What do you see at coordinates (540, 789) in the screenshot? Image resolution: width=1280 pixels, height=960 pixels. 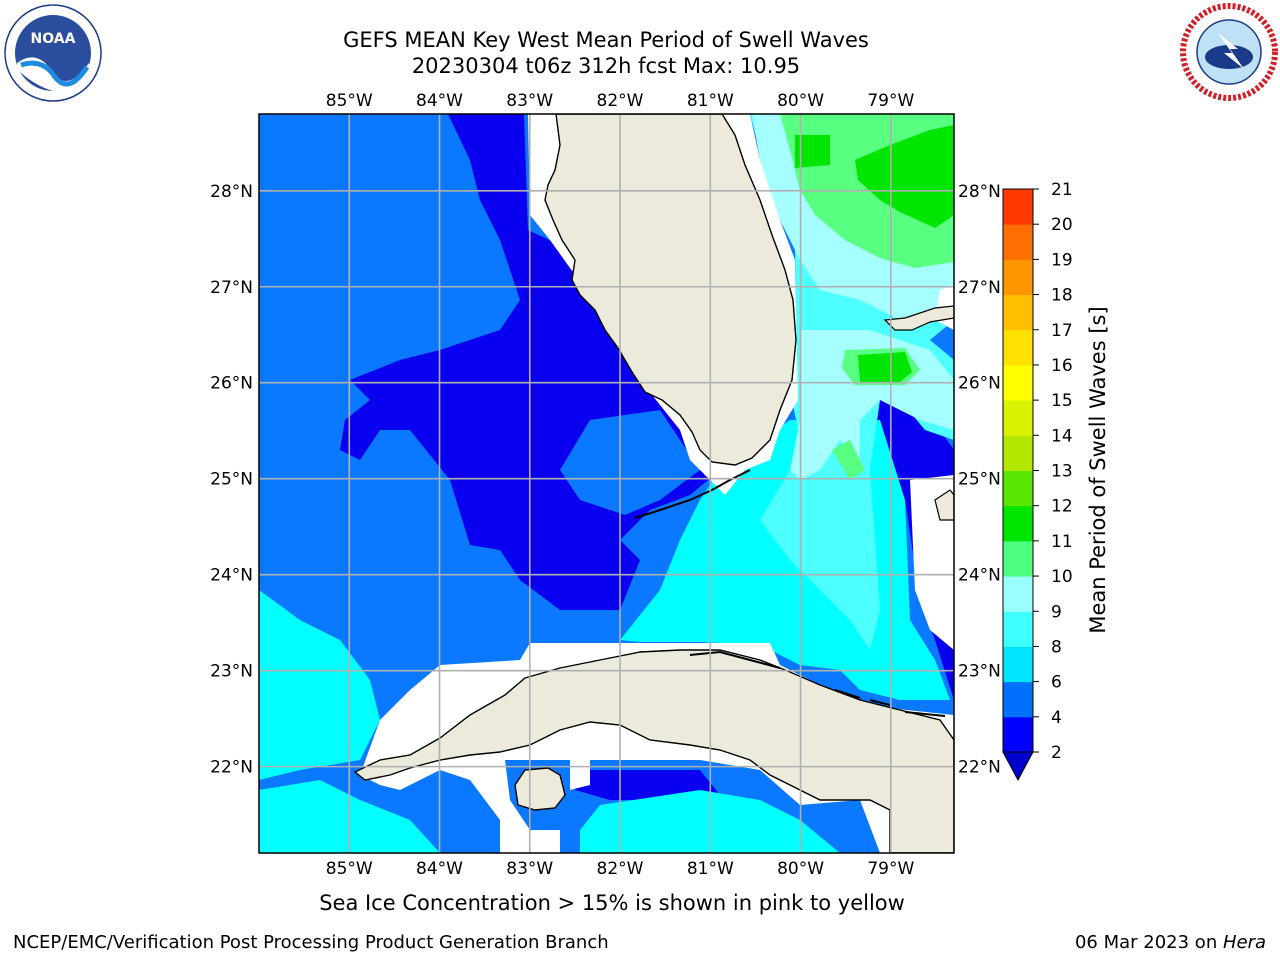 I see `isle-of-youth-land` at bounding box center [540, 789].